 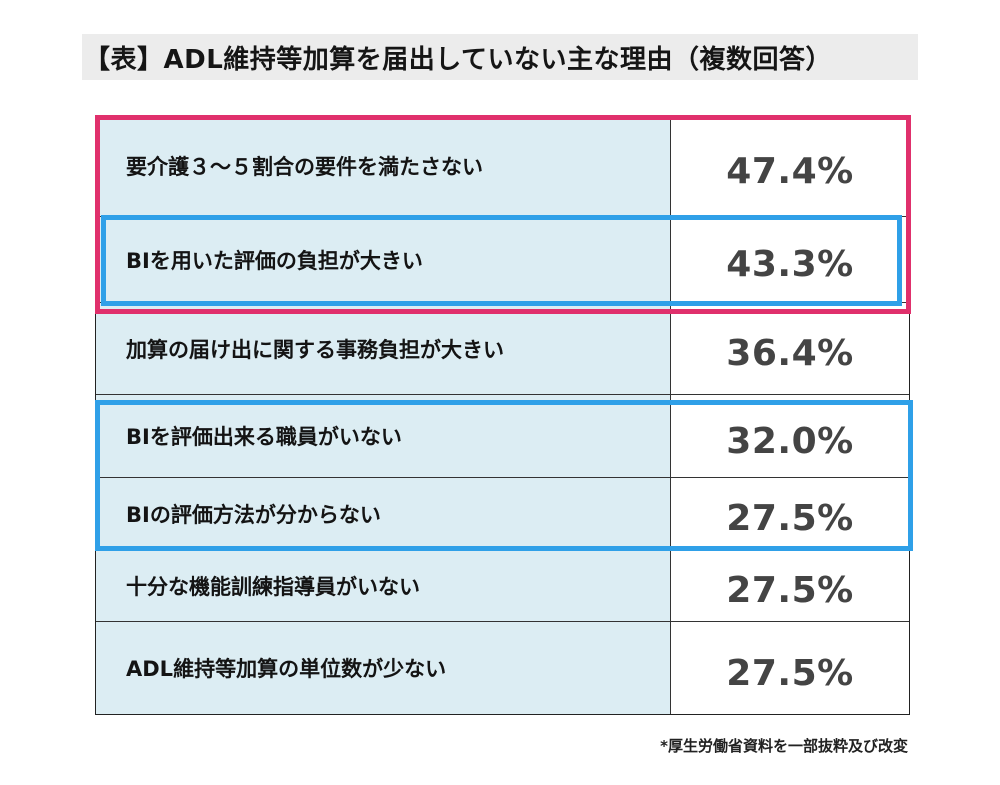 I want to click on table-row: 十分な機能訓練指導員がいない 27.5%, so click(x=502, y=585).